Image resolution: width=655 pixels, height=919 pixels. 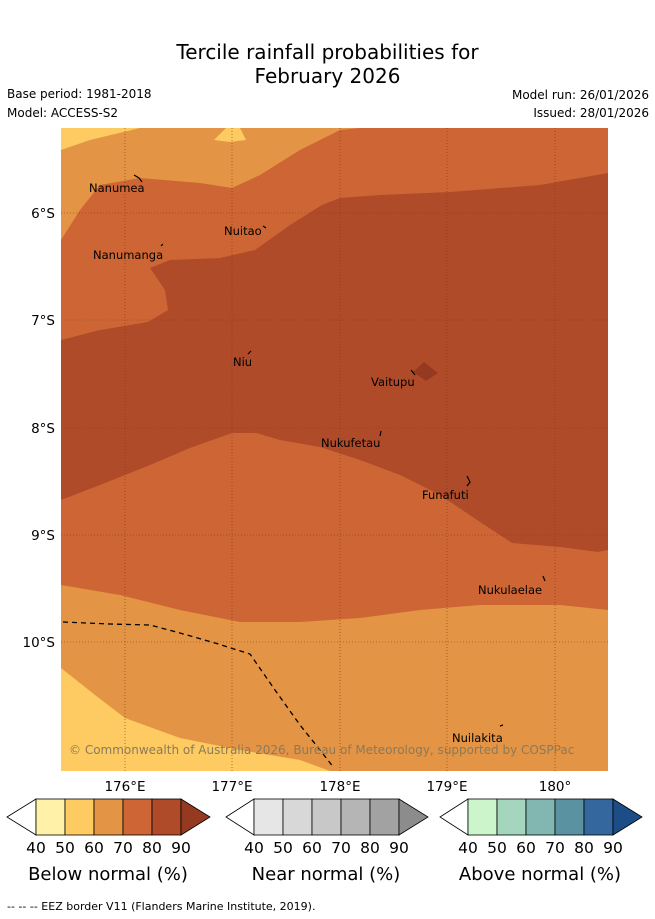 I want to click on longitude-ticks: 176°E 177°E 178°E 179°E 180°, so click(x=337, y=787).